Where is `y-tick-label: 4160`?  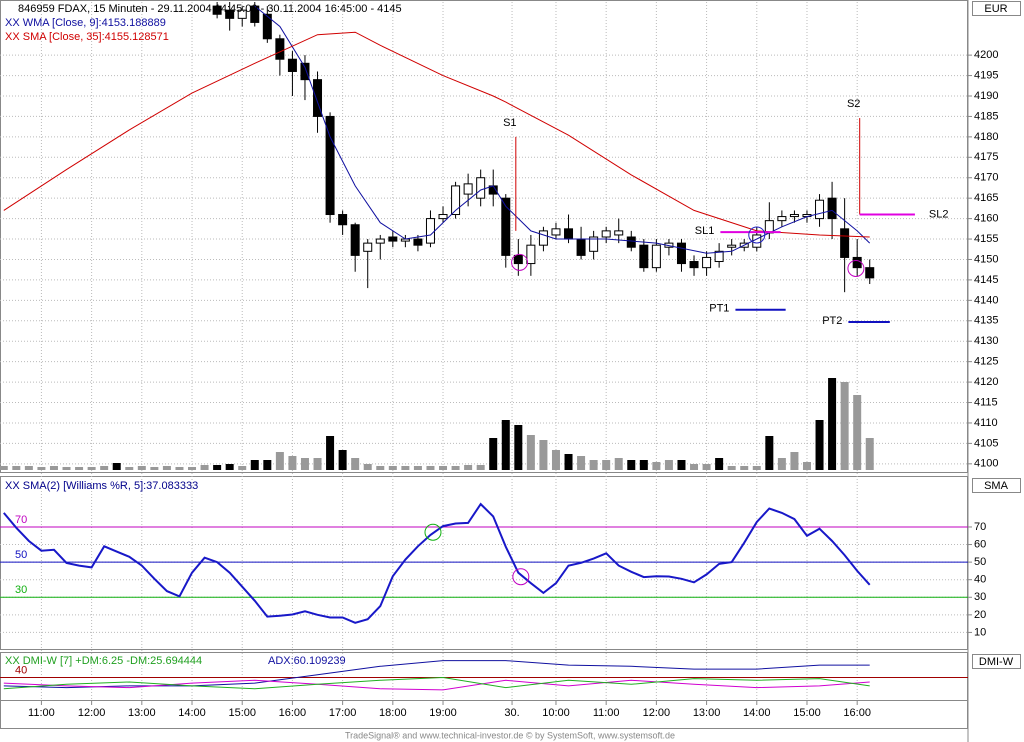
y-tick-label: 4160 is located at coordinates (986, 219).